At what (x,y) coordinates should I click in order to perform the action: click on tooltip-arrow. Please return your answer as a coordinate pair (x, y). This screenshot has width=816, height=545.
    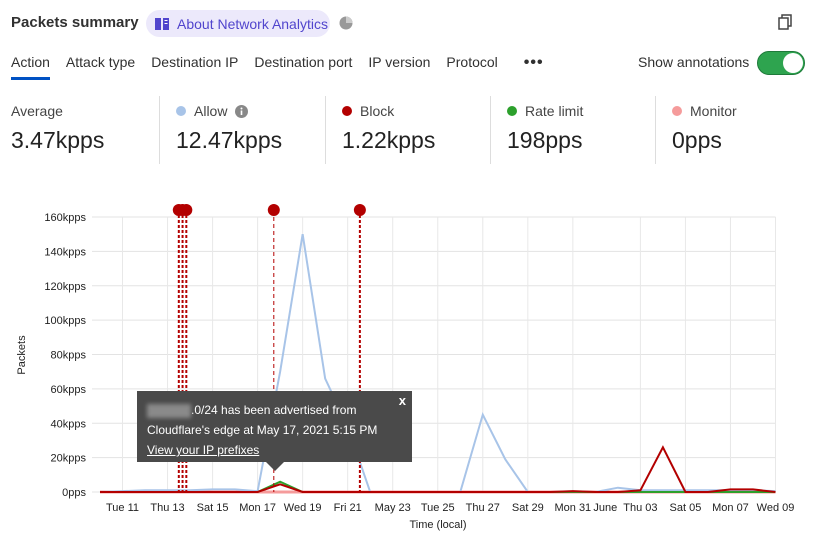
    Looking at the image, I should click on (275, 466).